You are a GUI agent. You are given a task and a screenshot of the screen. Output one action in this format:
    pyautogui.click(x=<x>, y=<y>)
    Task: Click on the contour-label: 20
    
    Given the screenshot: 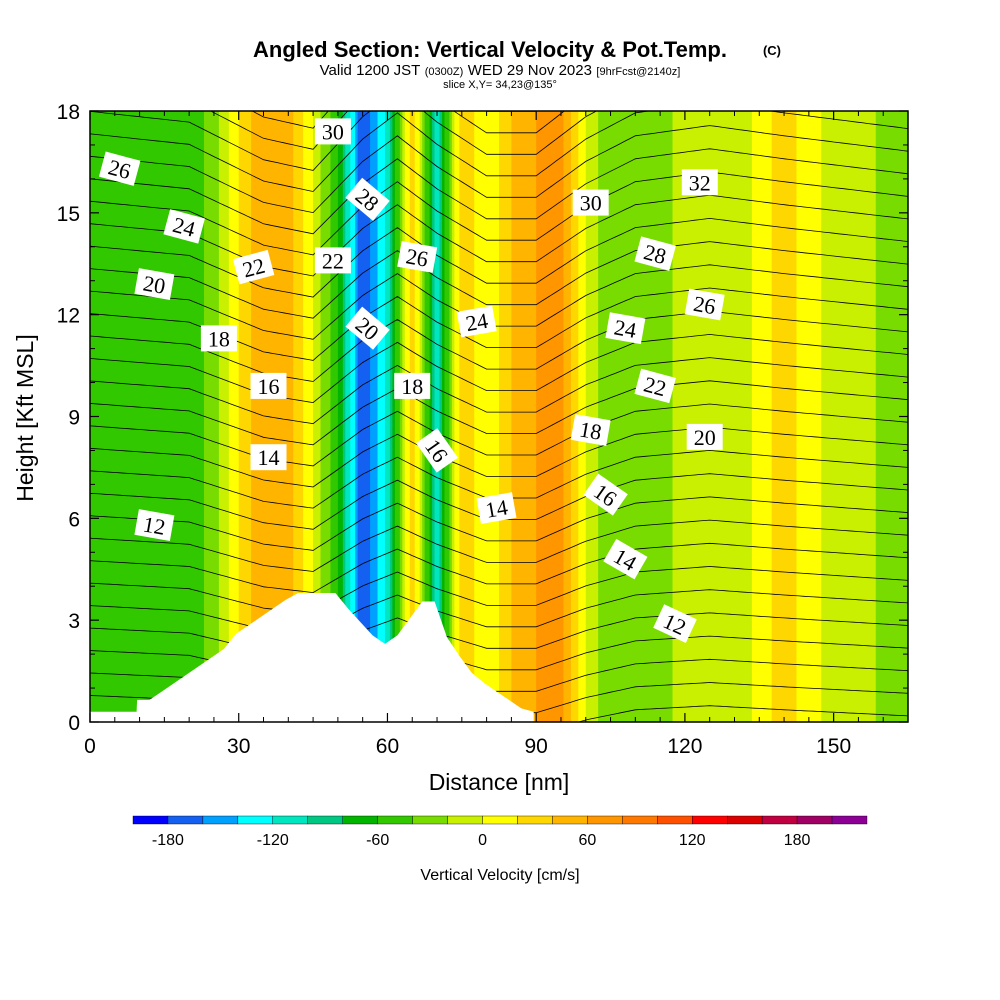 What is the action you would take?
    pyautogui.click(x=705, y=437)
    